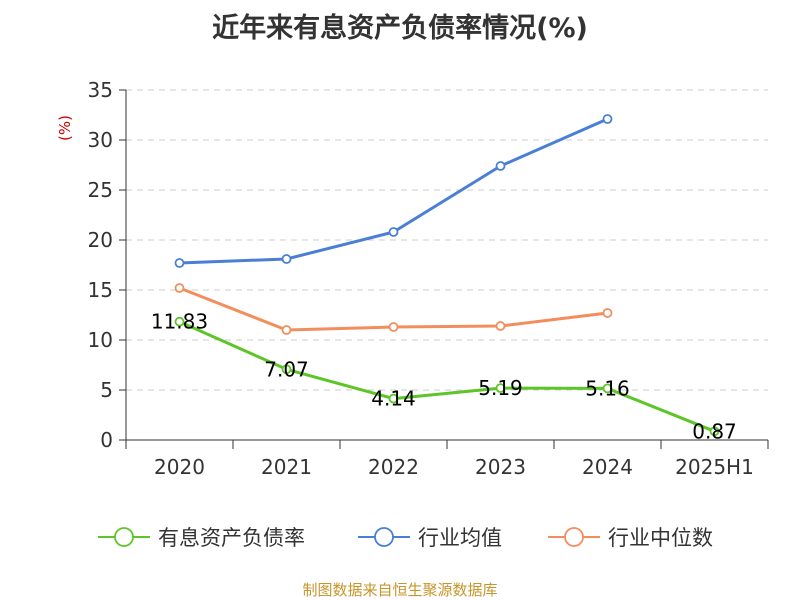 Image resolution: width=800 pixels, height=600 pixels. What do you see at coordinates (106, 440) in the screenshot?
I see `y-tick-label: 0` at bounding box center [106, 440].